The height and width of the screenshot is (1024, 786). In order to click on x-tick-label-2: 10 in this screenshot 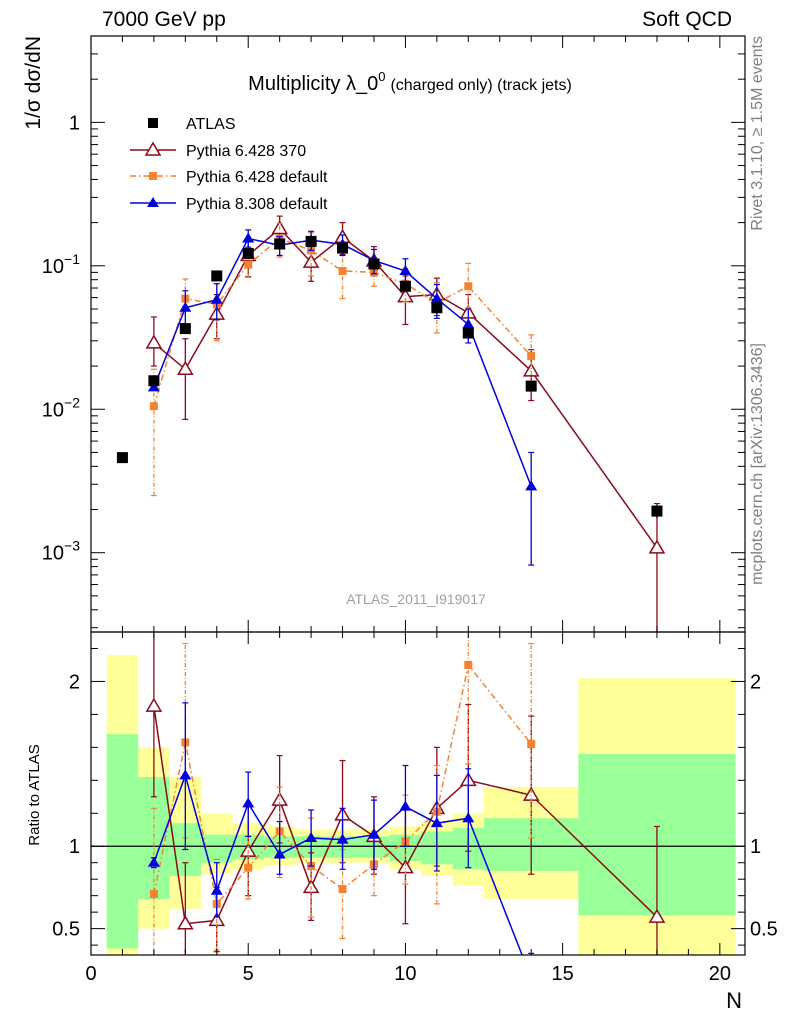, I will do `click(405, 974)`.